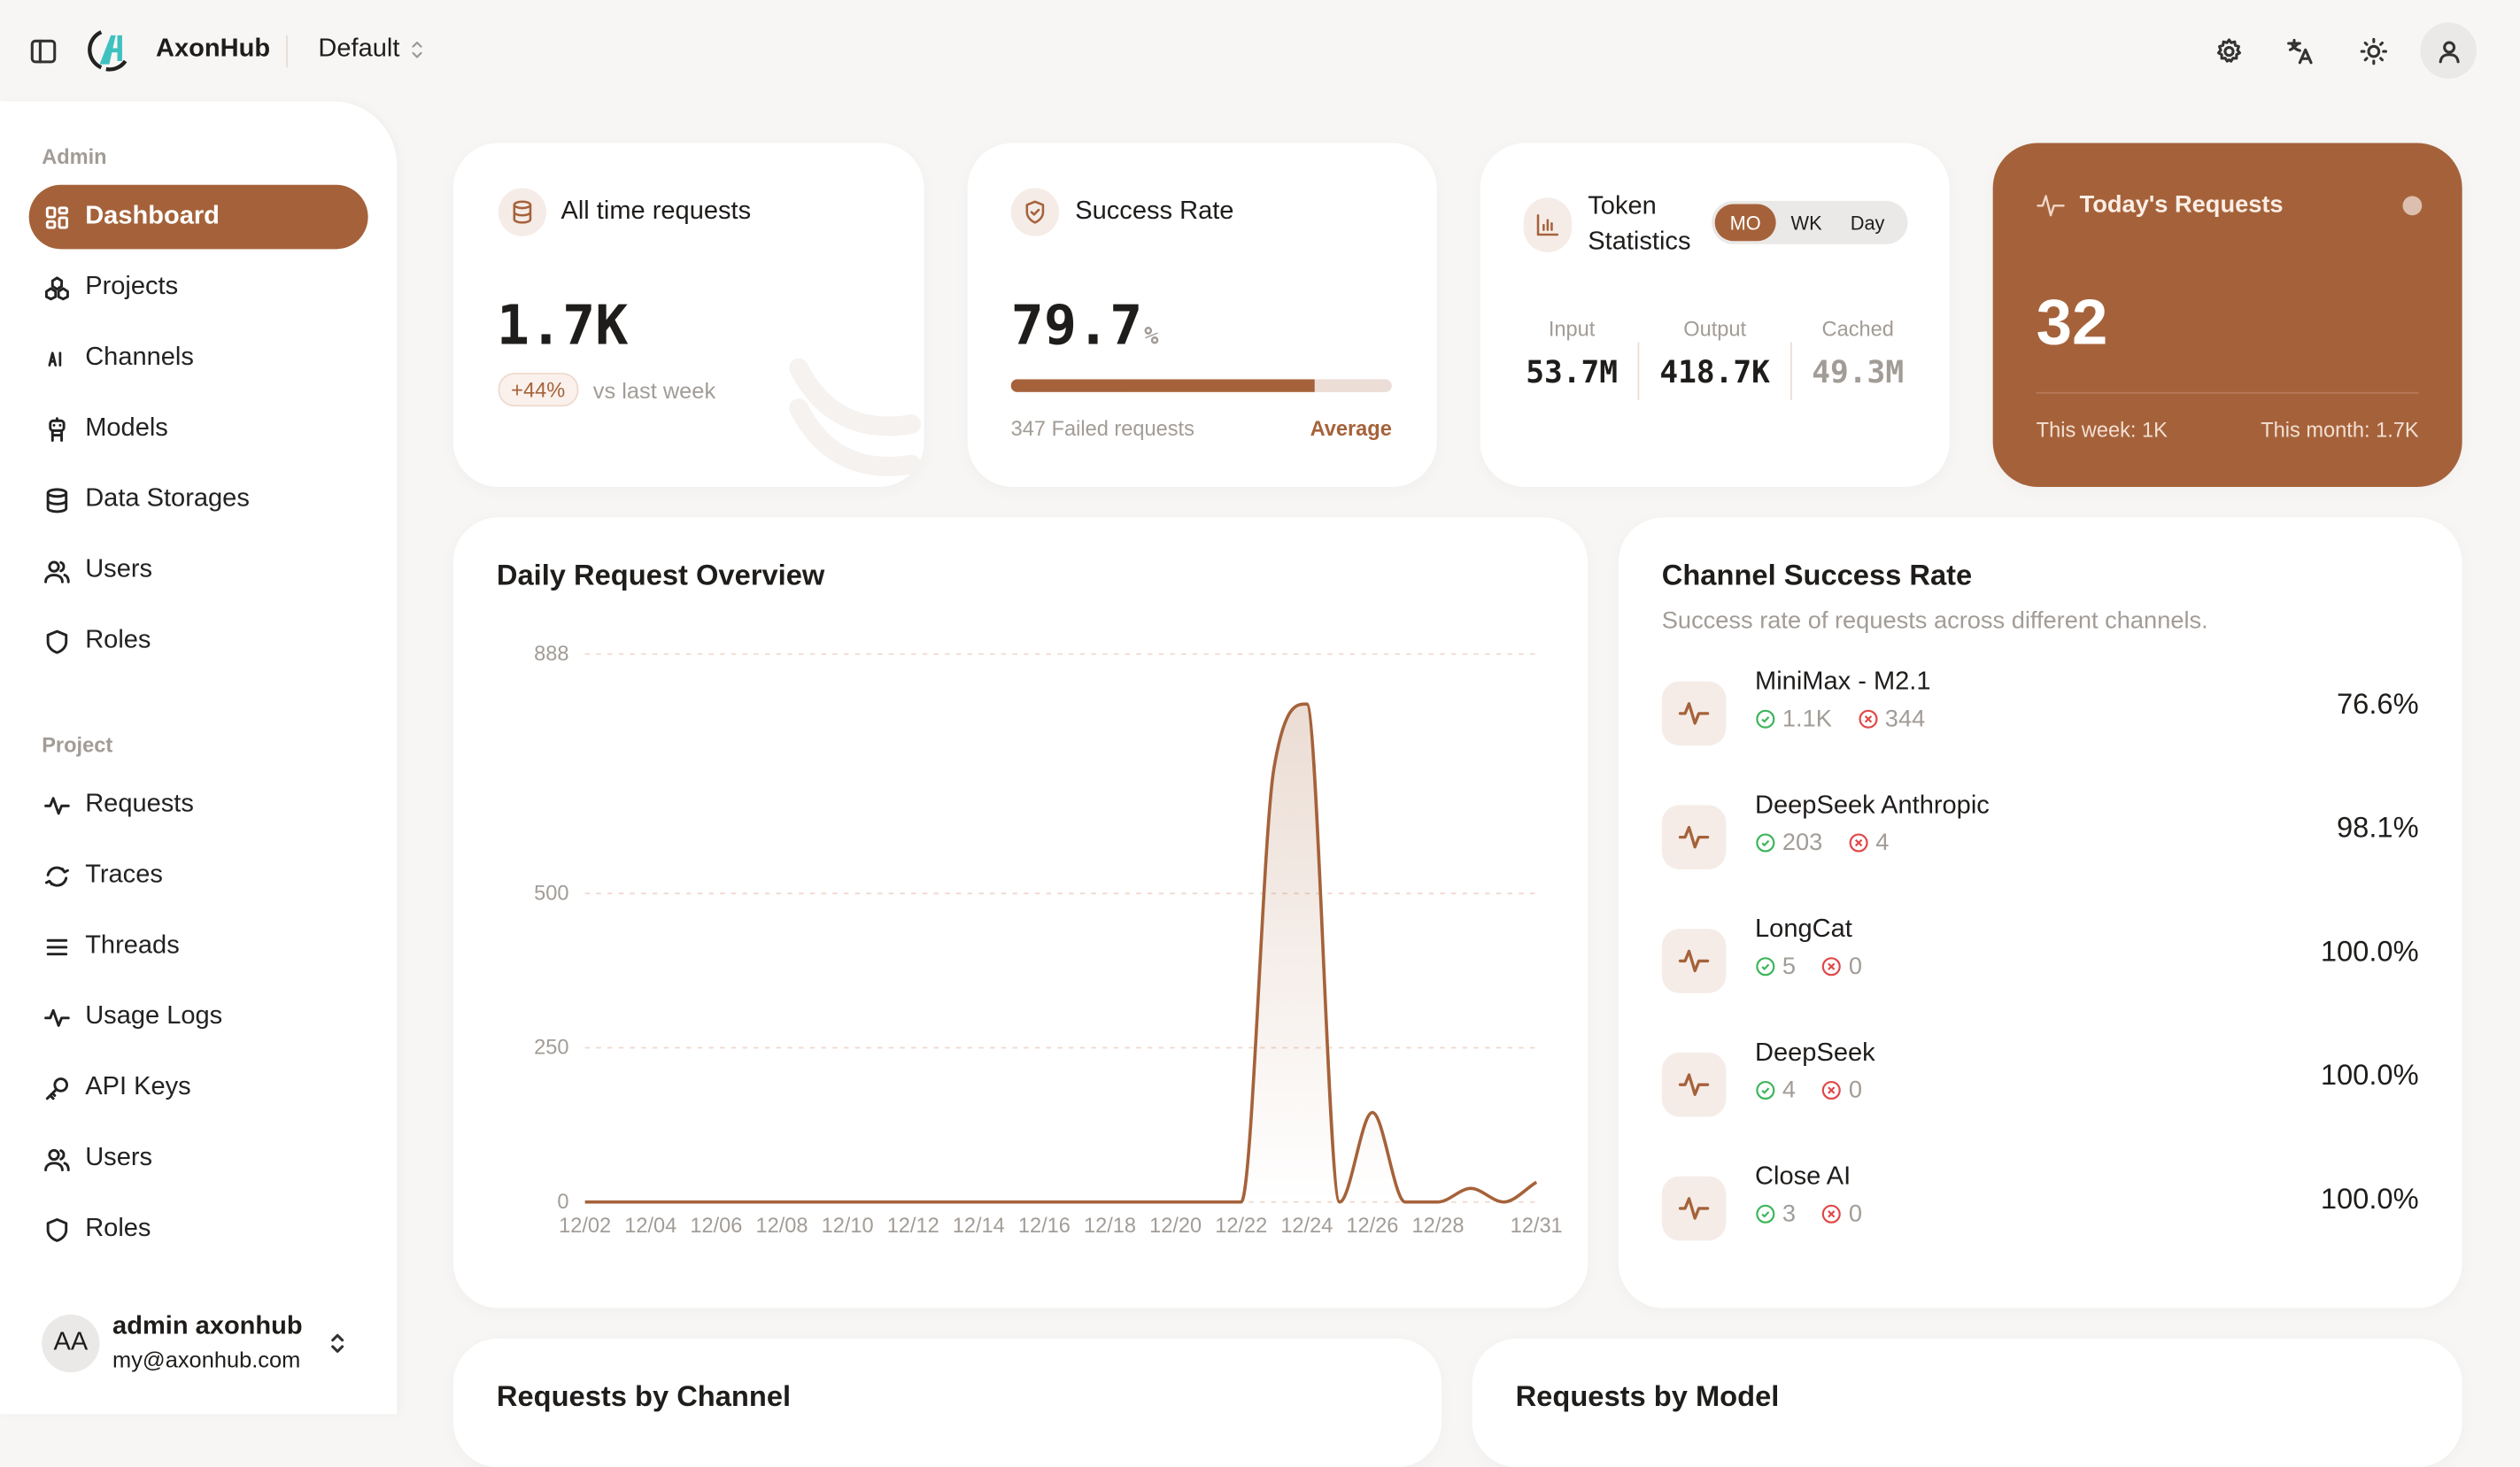 The height and width of the screenshot is (1467, 2520). Describe the element at coordinates (1372, 1113) in the screenshot. I see `data-point-12/26` at that location.